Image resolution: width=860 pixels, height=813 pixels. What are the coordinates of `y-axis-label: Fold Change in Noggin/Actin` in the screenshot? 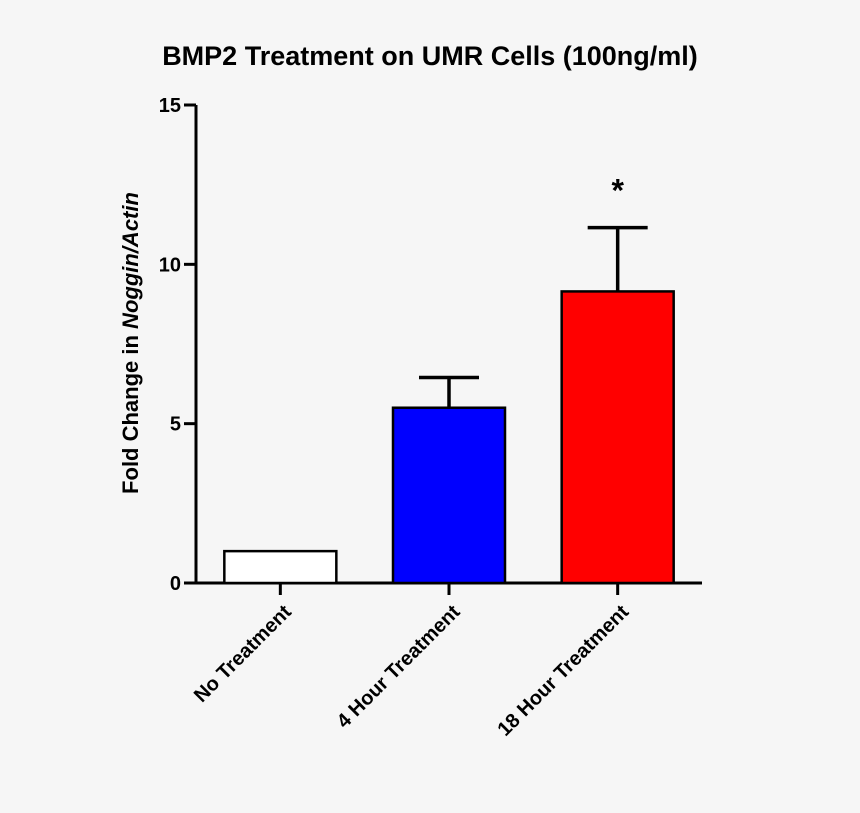 It's located at (130, 343).